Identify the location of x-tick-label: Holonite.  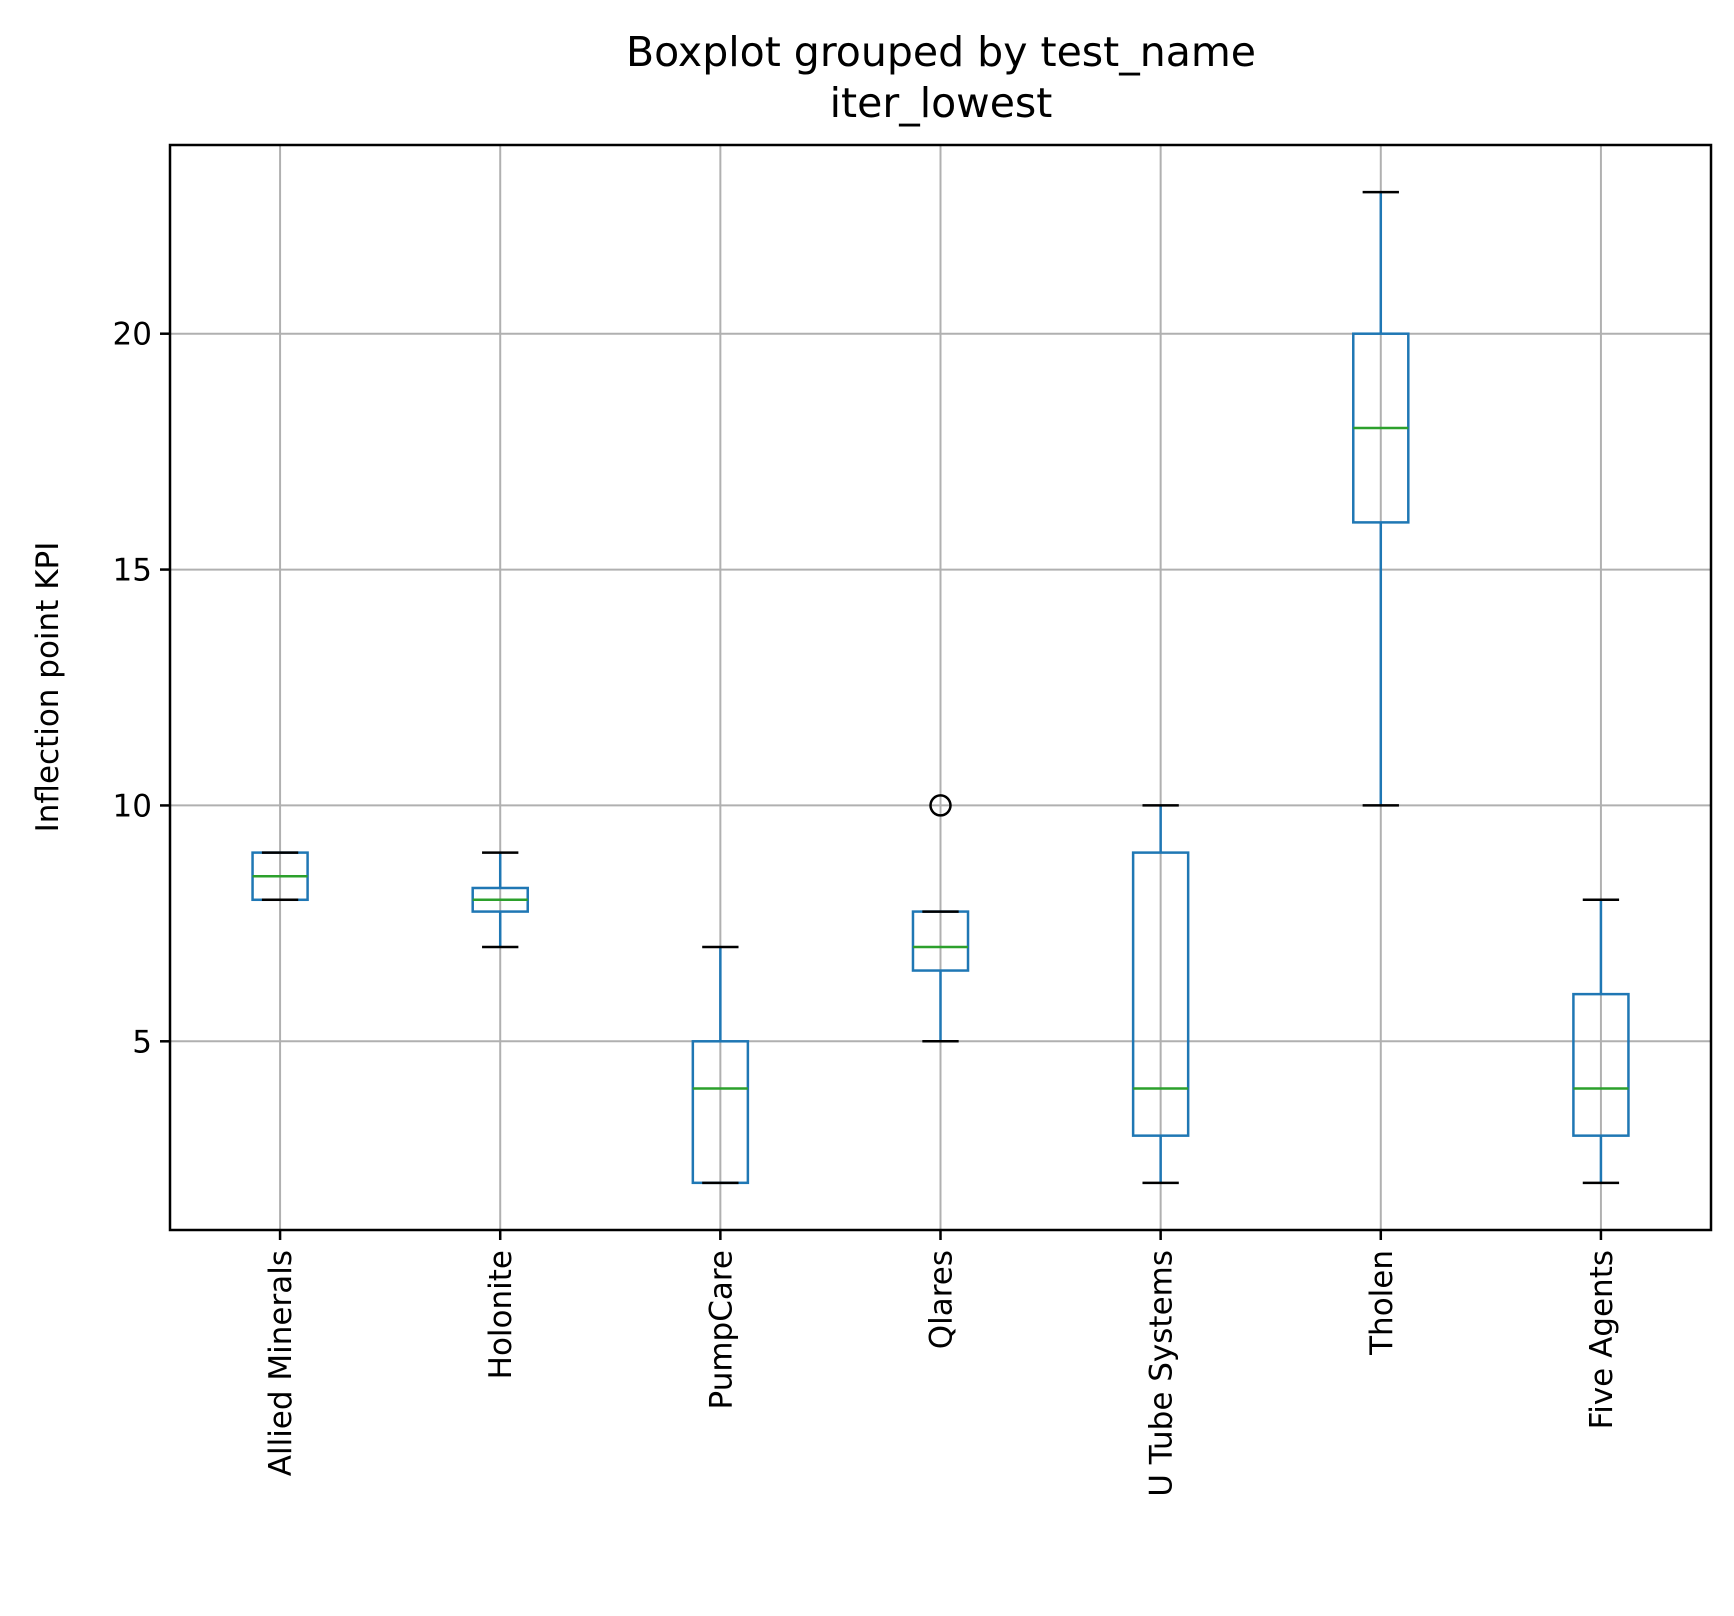
(501, 1314).